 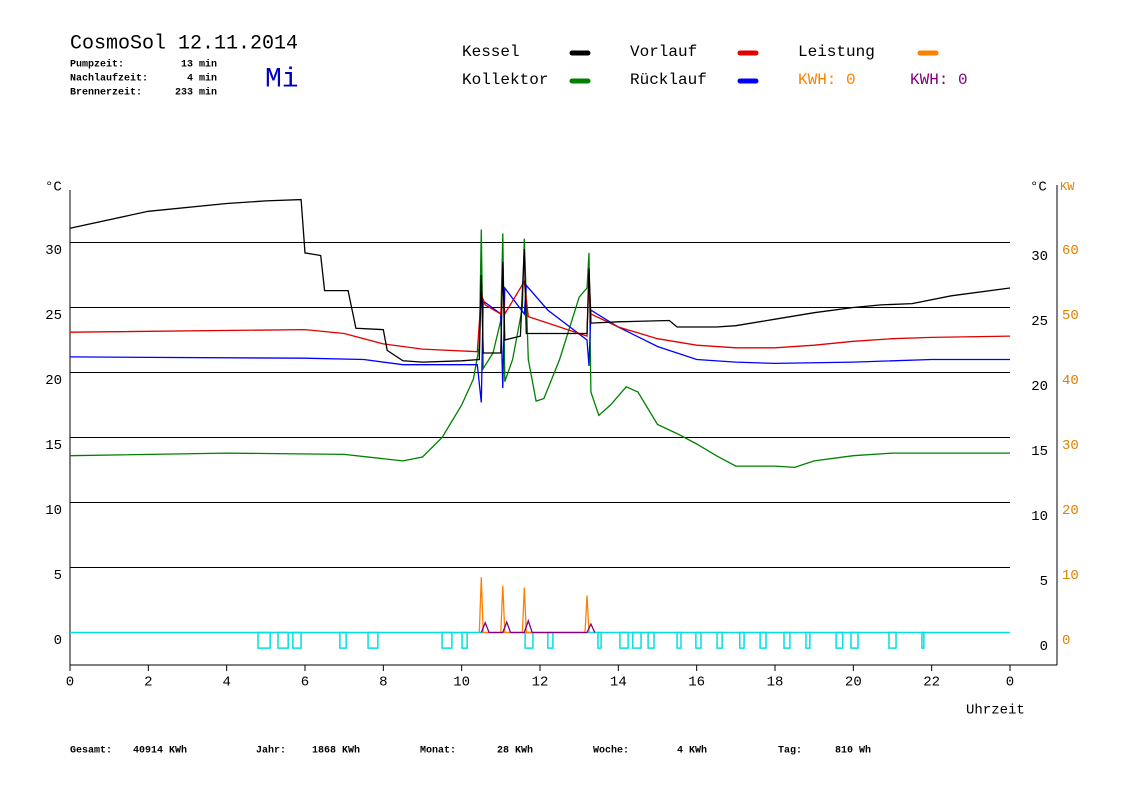 What do you see at coordinates (1066, 641) in the screenshot?
I see `y2-tick-label: 0` at bounding box center [1066, 641].